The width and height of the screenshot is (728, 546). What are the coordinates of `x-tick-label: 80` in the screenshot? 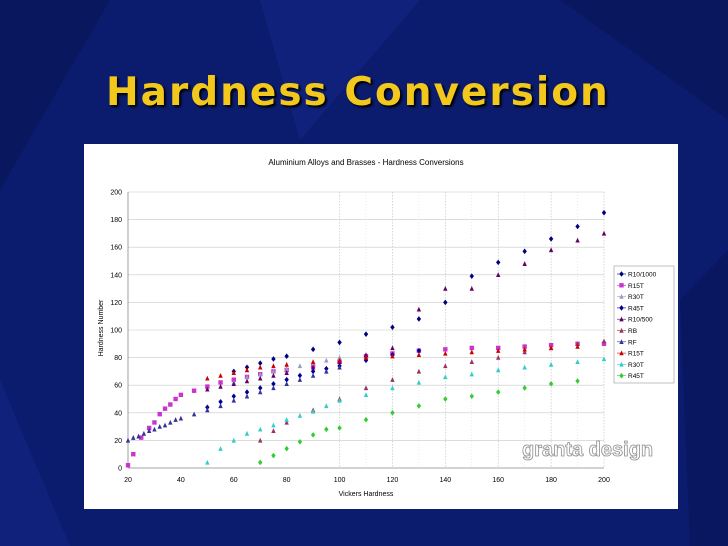 It's located at (287, 480).